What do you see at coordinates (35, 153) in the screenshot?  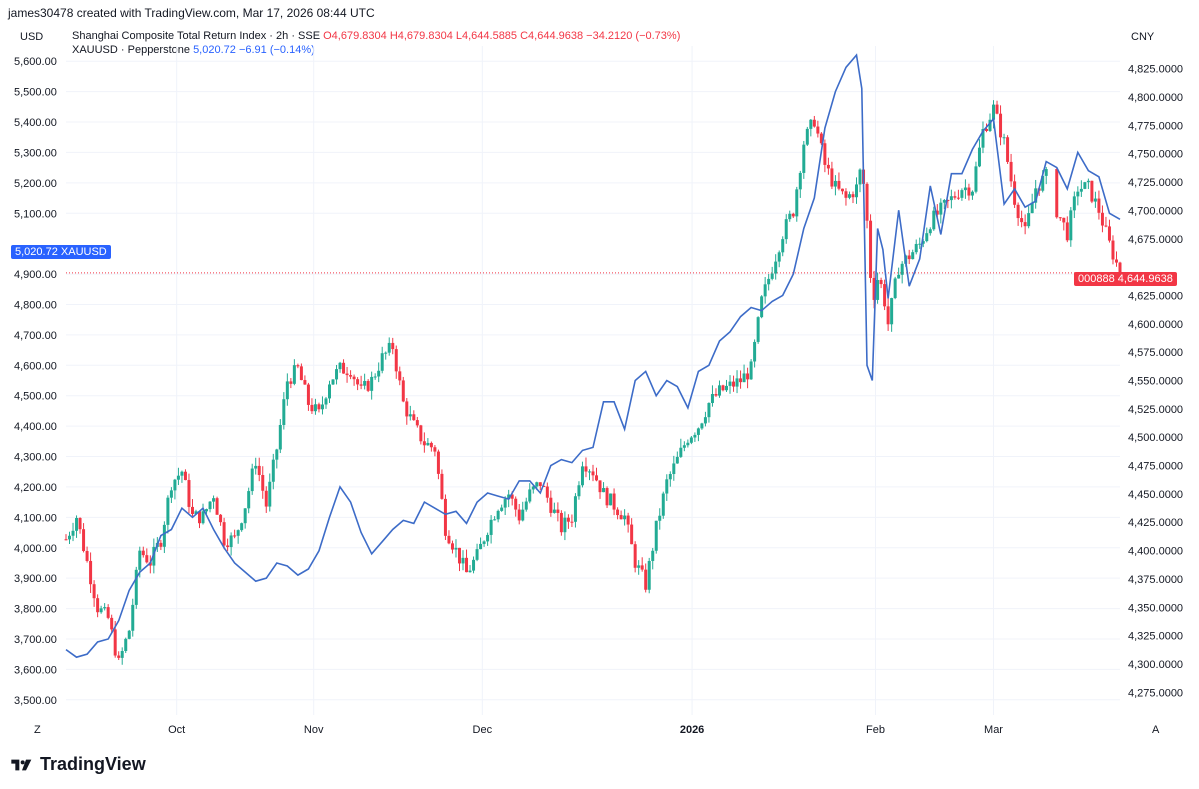 I see `left-axis-tick-label: 5,300.00` at bounding box center [35, 153].